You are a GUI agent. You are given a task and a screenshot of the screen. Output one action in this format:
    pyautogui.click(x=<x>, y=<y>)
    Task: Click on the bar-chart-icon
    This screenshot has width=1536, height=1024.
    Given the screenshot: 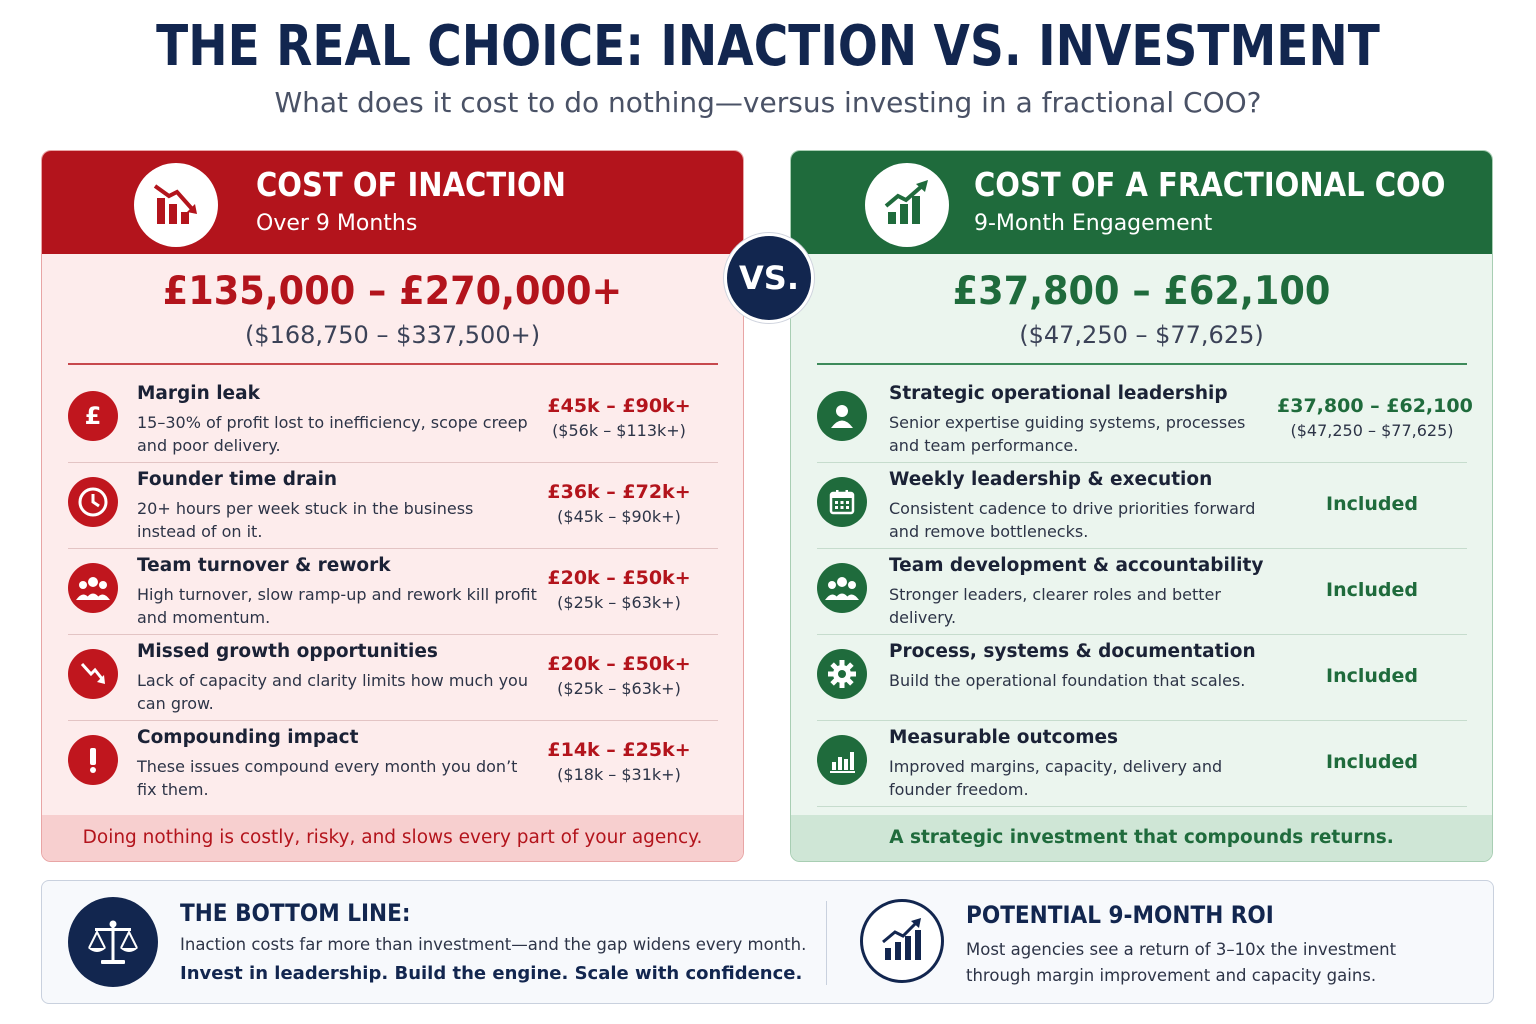 What is the action you would take?
    pyautogui.click(x=842, y=760)
    